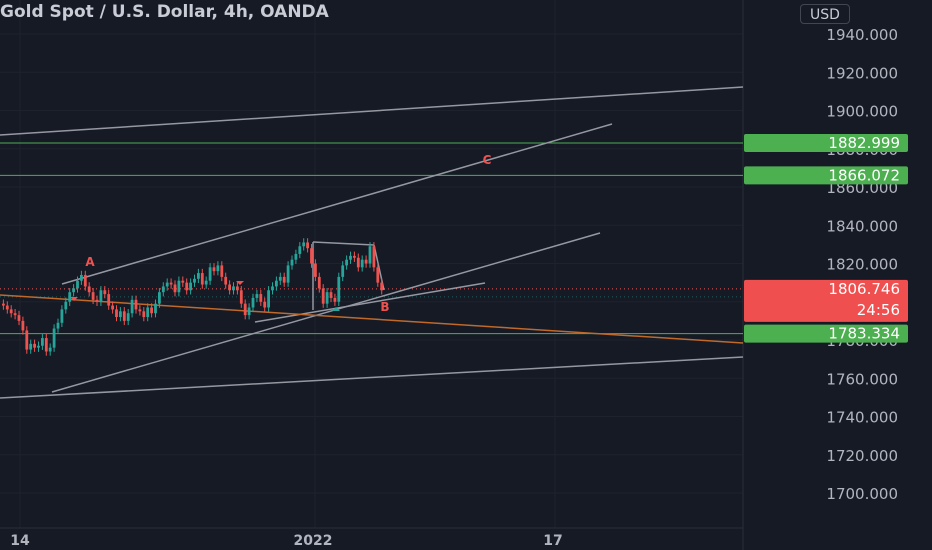 The width and height of the screenshot is (932, 550). I want to click on y-tick-label: 1900.000, so click(862, 112).